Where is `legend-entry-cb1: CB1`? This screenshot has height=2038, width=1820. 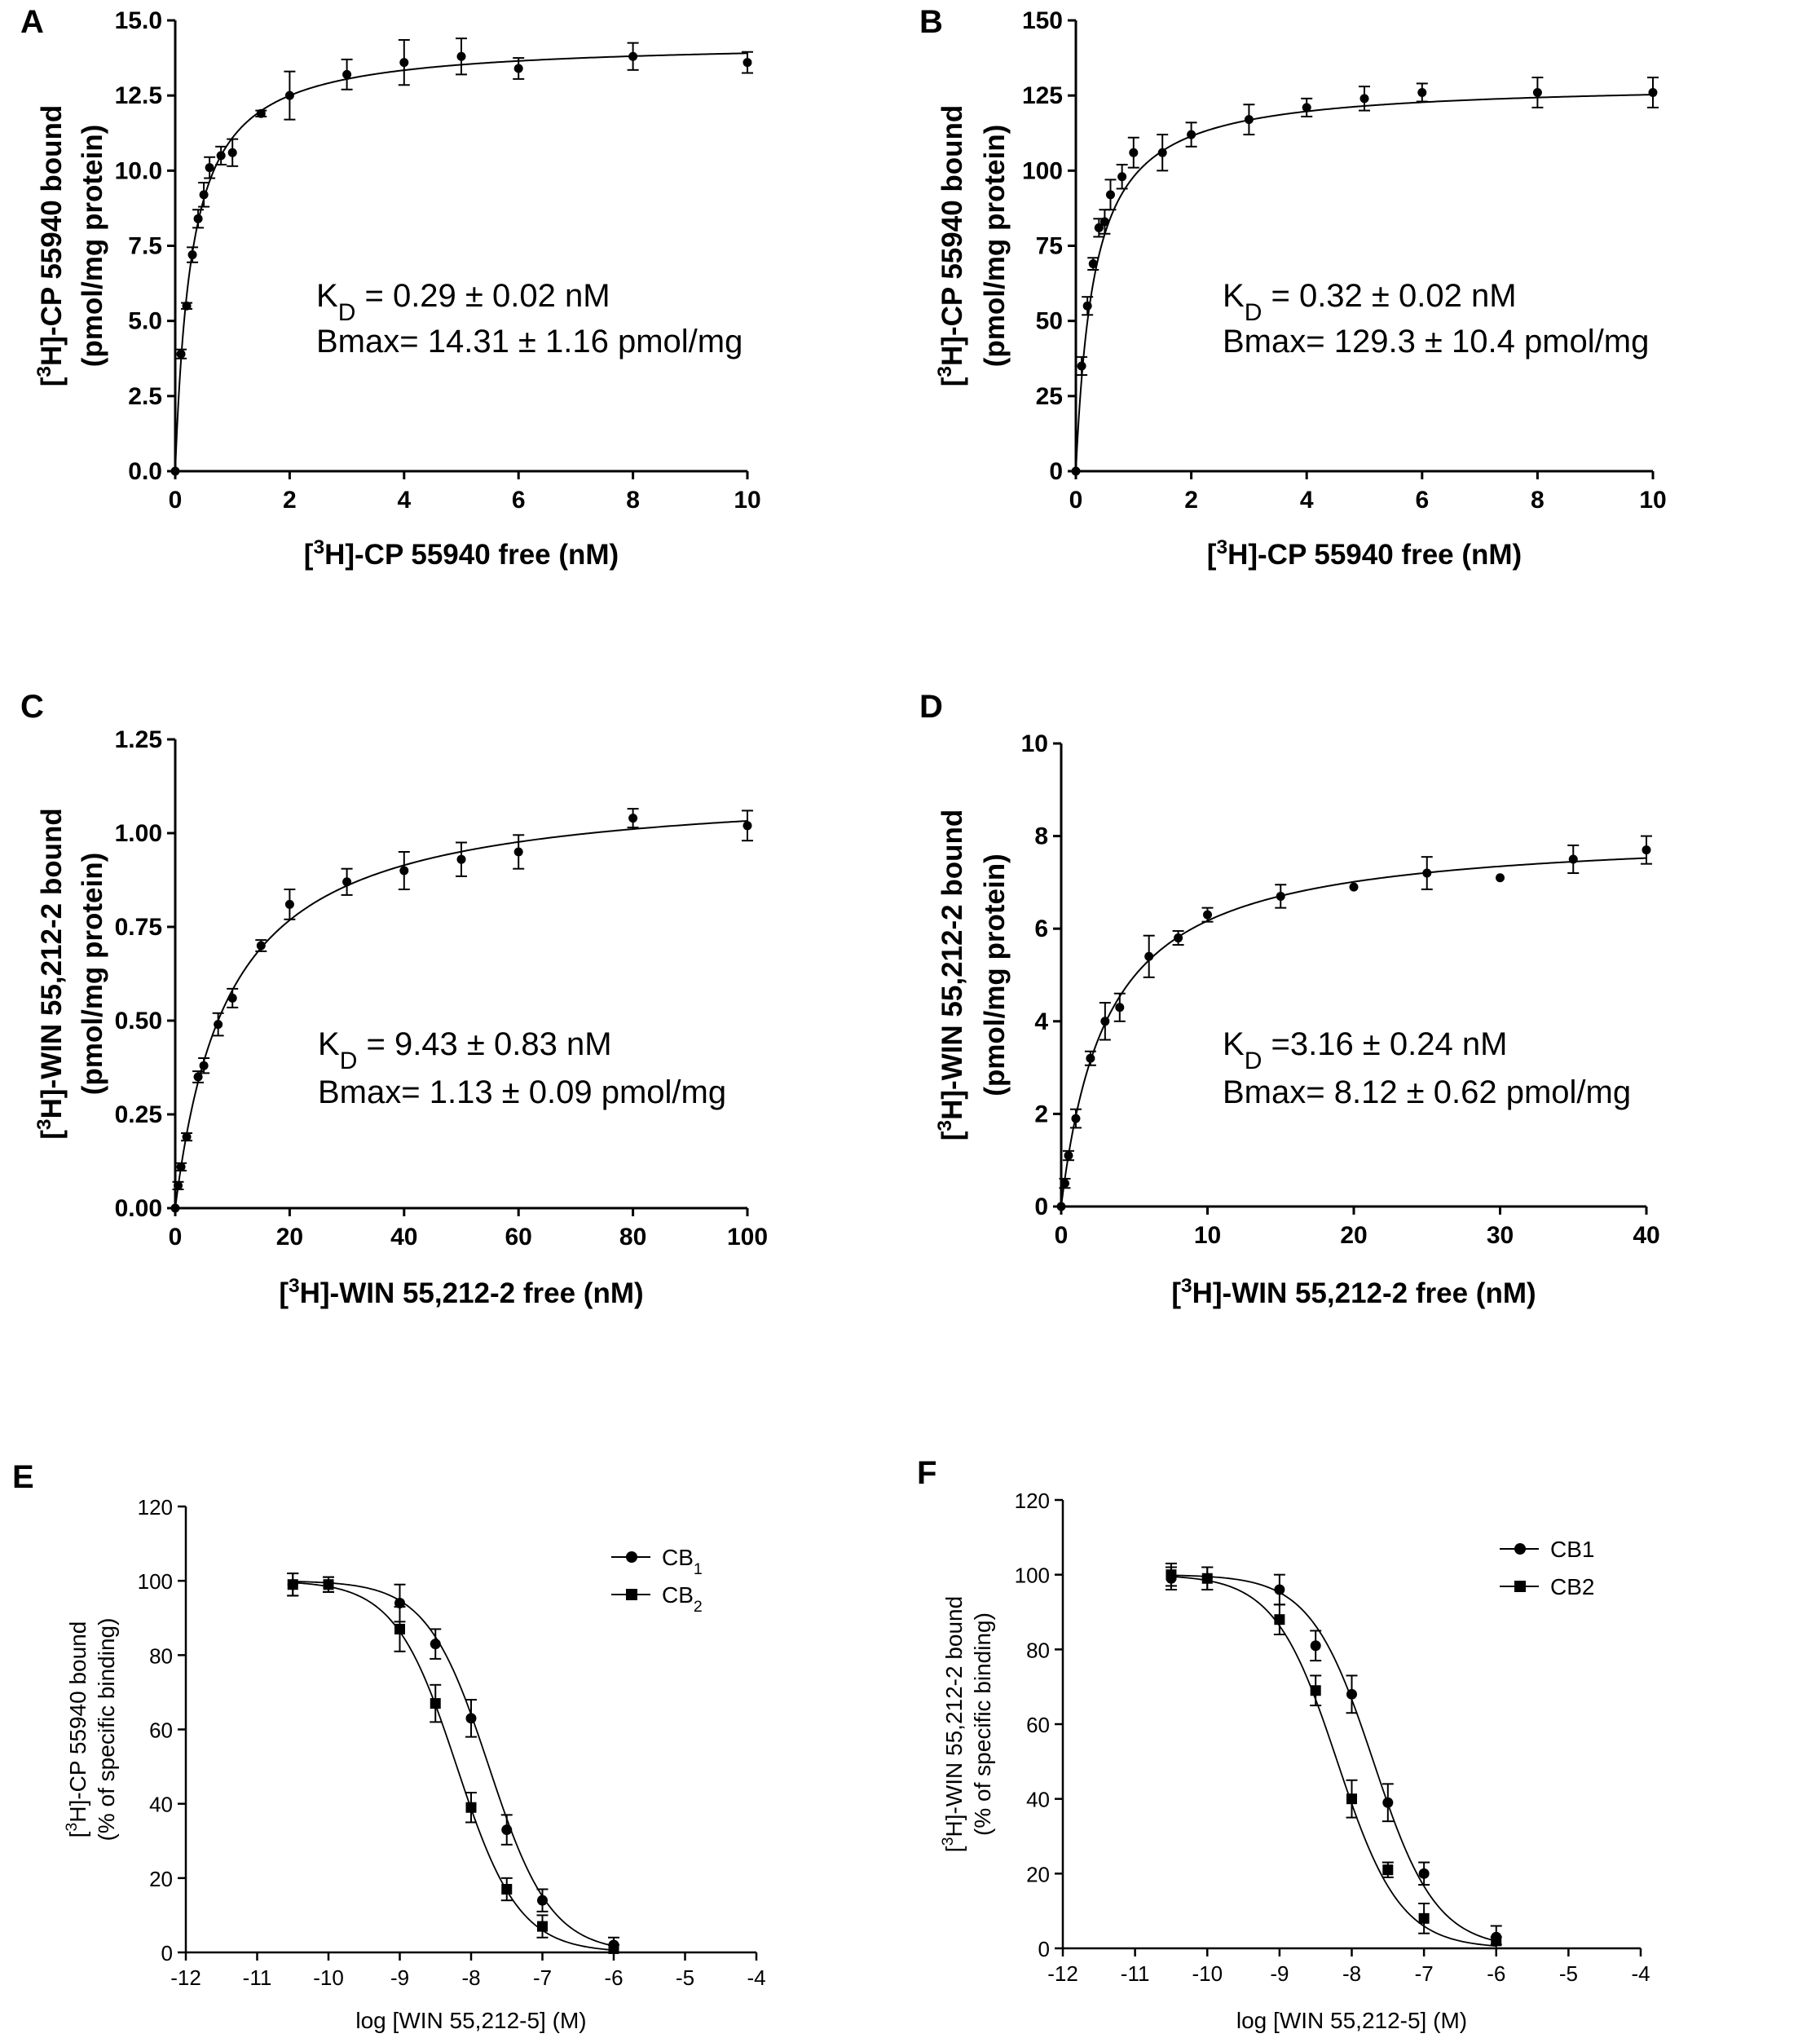
legend-entry-cb1: CB1 is located at coordinates (1547, 1550).